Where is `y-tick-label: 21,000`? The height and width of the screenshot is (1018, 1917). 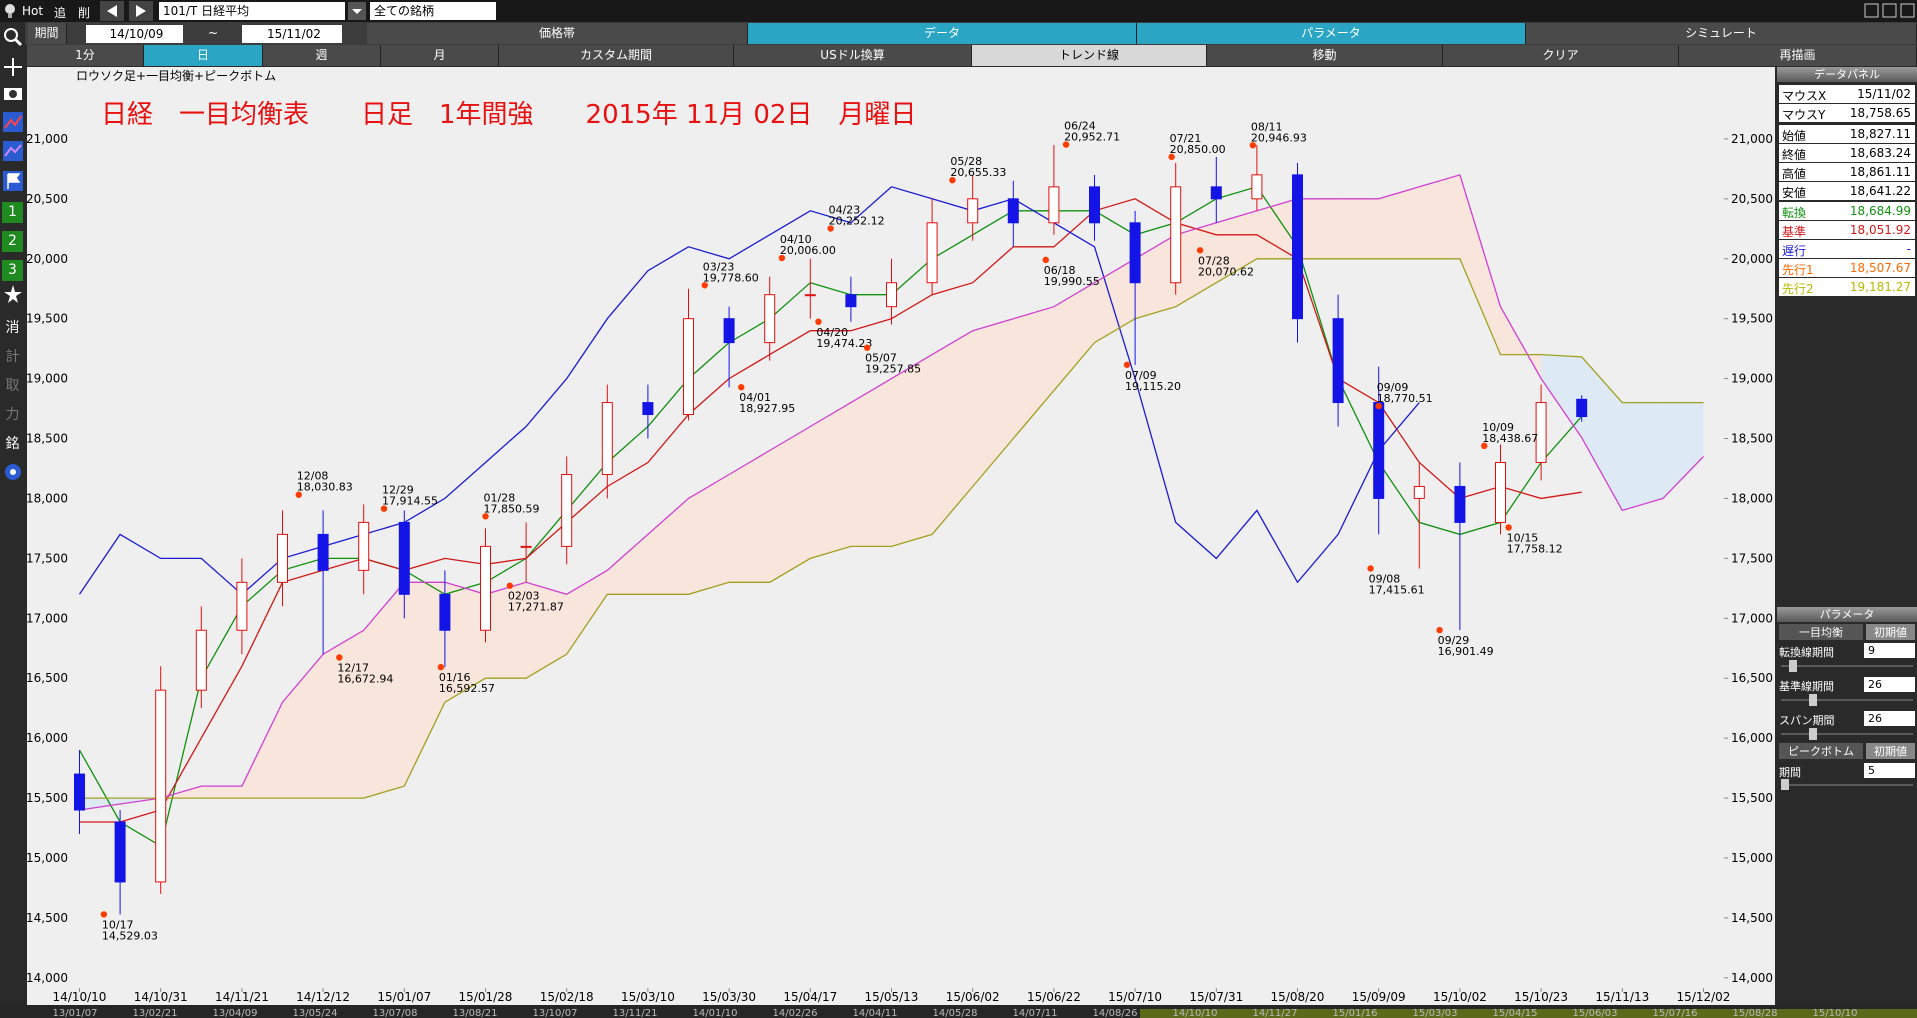 y-tick-label: 21,000 is located at coordinates (47, 139).